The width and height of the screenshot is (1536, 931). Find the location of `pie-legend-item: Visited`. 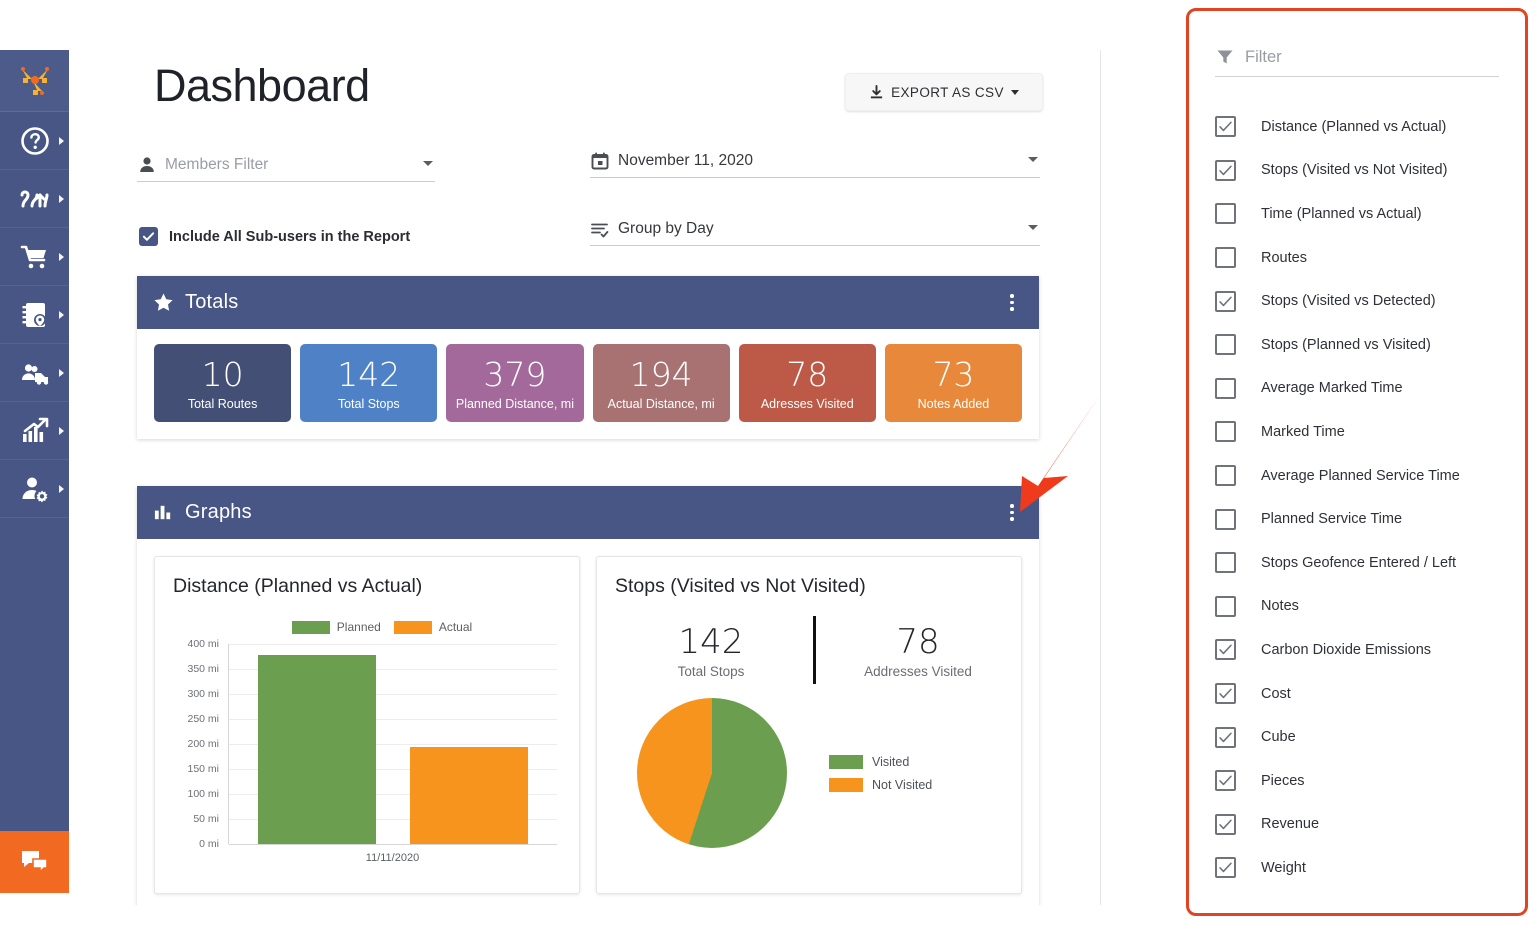

pie-legend-item: Visited is located at coordinates (880, 761).